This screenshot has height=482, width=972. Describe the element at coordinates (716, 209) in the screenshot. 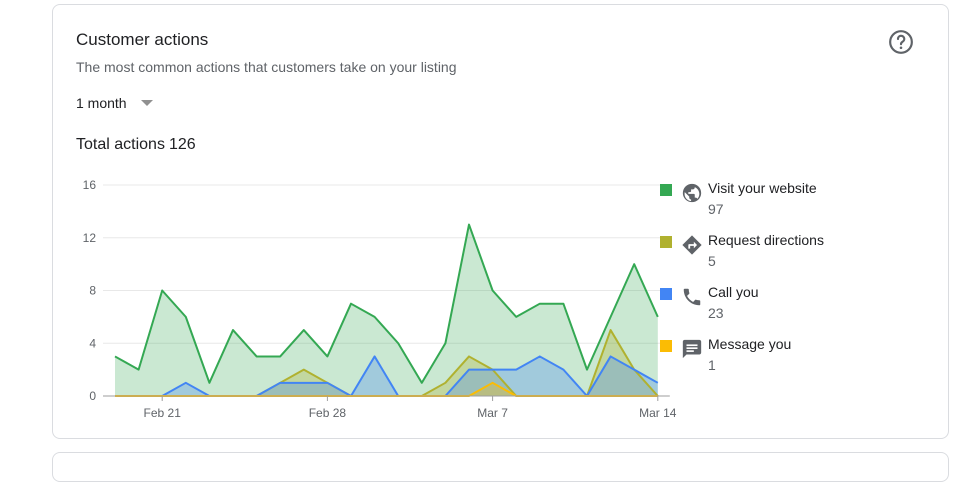

I see `legend-value: 97` at that location.